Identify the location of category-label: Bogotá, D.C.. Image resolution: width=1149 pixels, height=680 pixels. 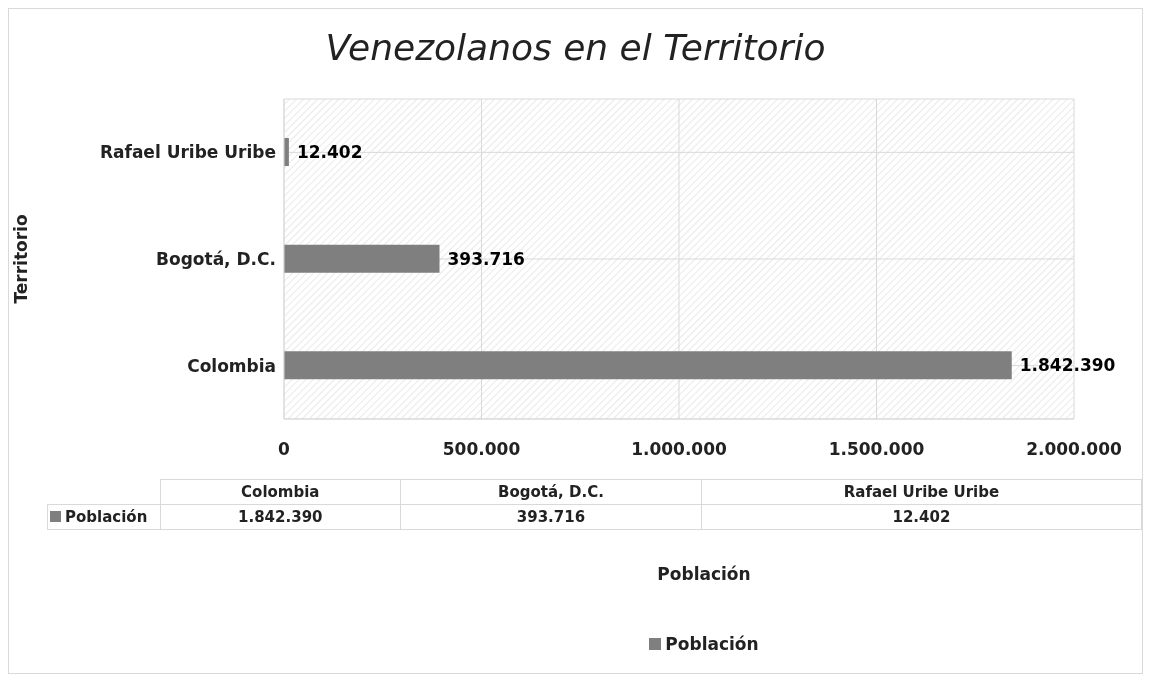
(551, 492).